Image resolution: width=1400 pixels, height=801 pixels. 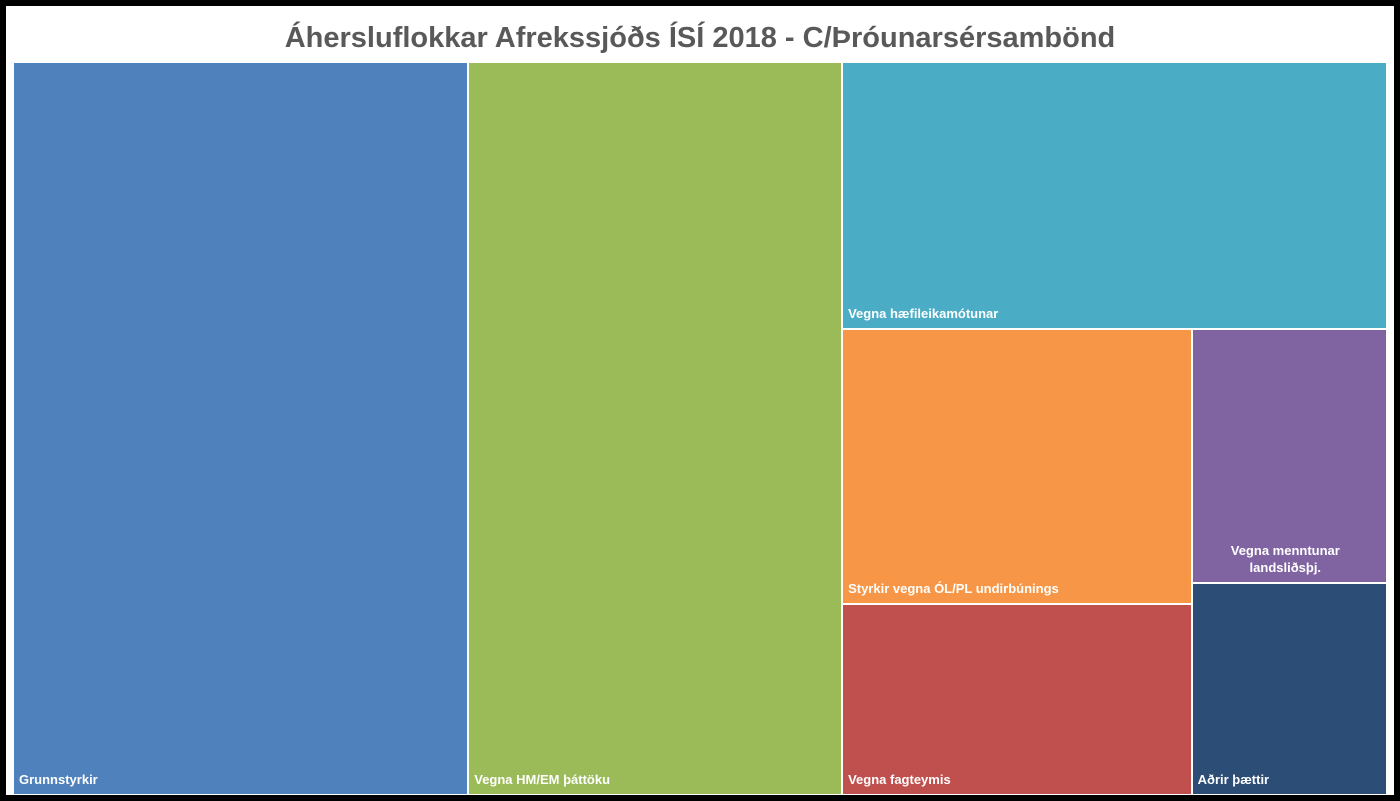 I want to click on tile: Vegna fagteymis, so click(x=1017, y=699).